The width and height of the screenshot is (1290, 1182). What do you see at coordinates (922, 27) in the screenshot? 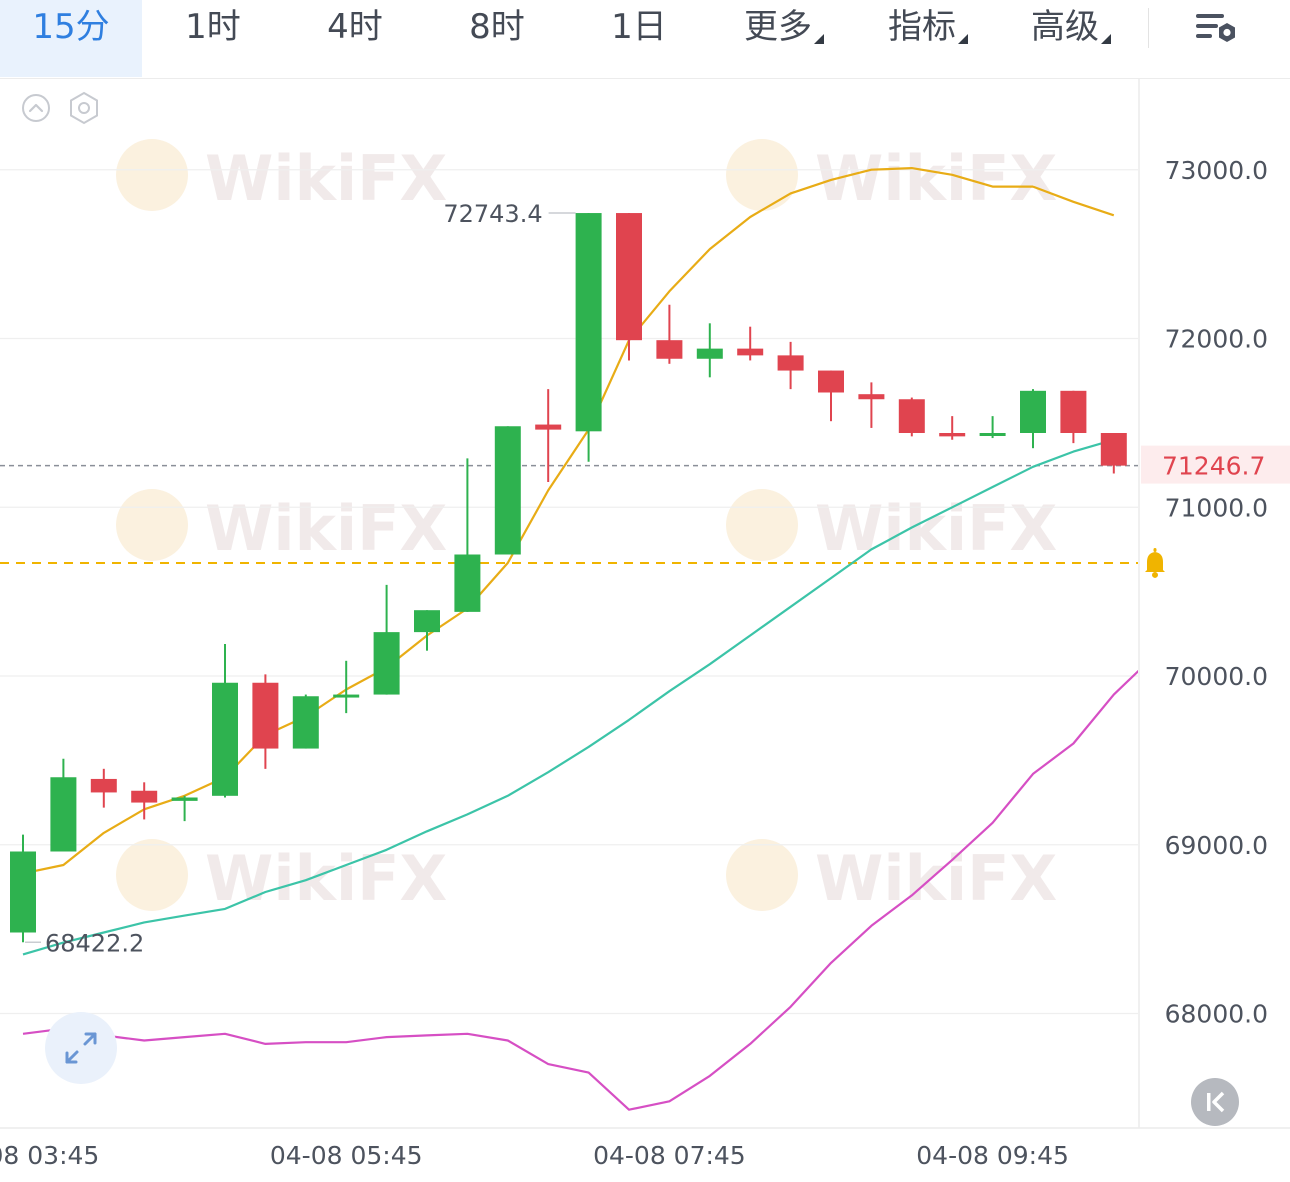
I see `tab-label: 指标` at bounding box center [922, 27].